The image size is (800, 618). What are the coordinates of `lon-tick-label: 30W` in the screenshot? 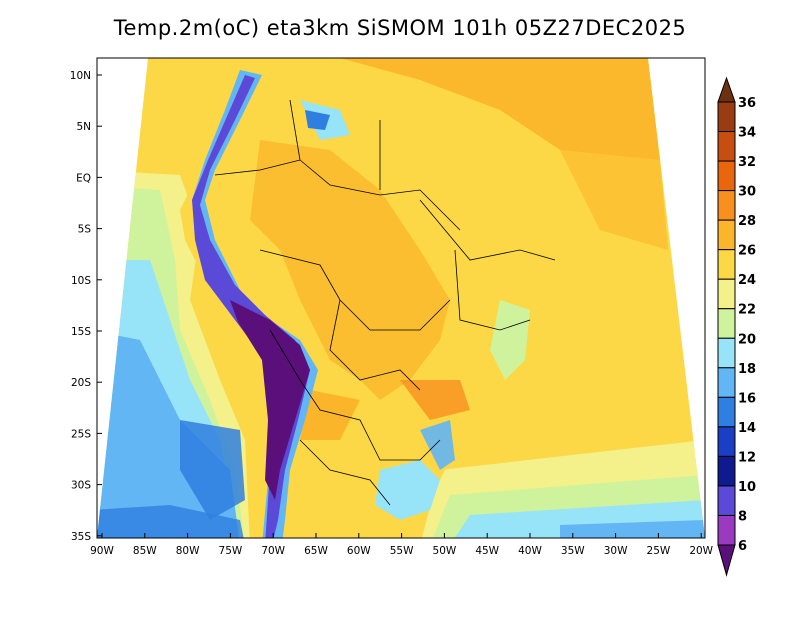 It's located at (616, 551).